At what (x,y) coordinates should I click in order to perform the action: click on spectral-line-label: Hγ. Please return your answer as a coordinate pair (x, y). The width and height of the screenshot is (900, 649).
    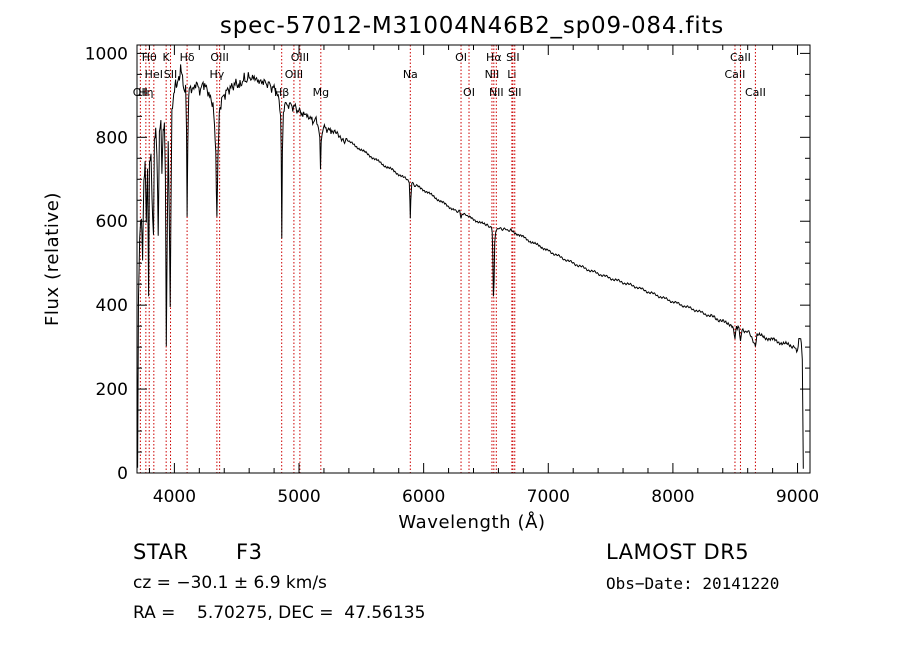
    Looking at the image, I should click on (216, 74).